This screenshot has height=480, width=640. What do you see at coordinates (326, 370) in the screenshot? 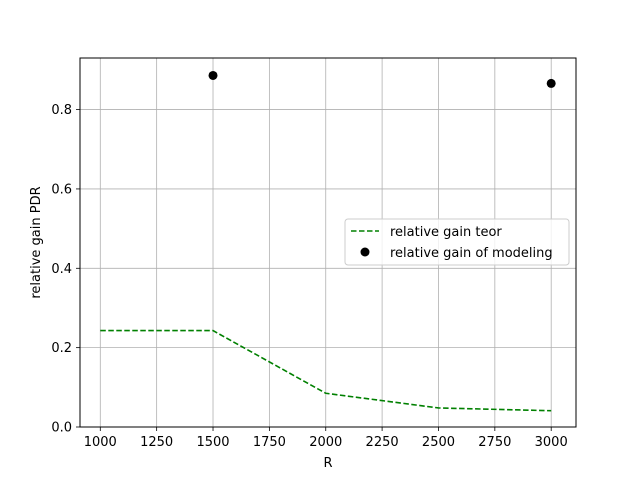
I see `series-line-teor` at bounding box center [326, 370].